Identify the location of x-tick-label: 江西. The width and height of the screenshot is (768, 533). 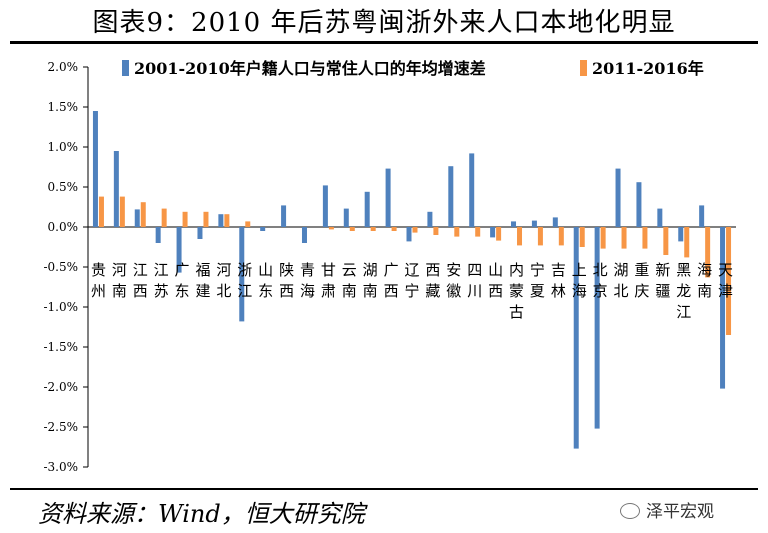
(140, 280).